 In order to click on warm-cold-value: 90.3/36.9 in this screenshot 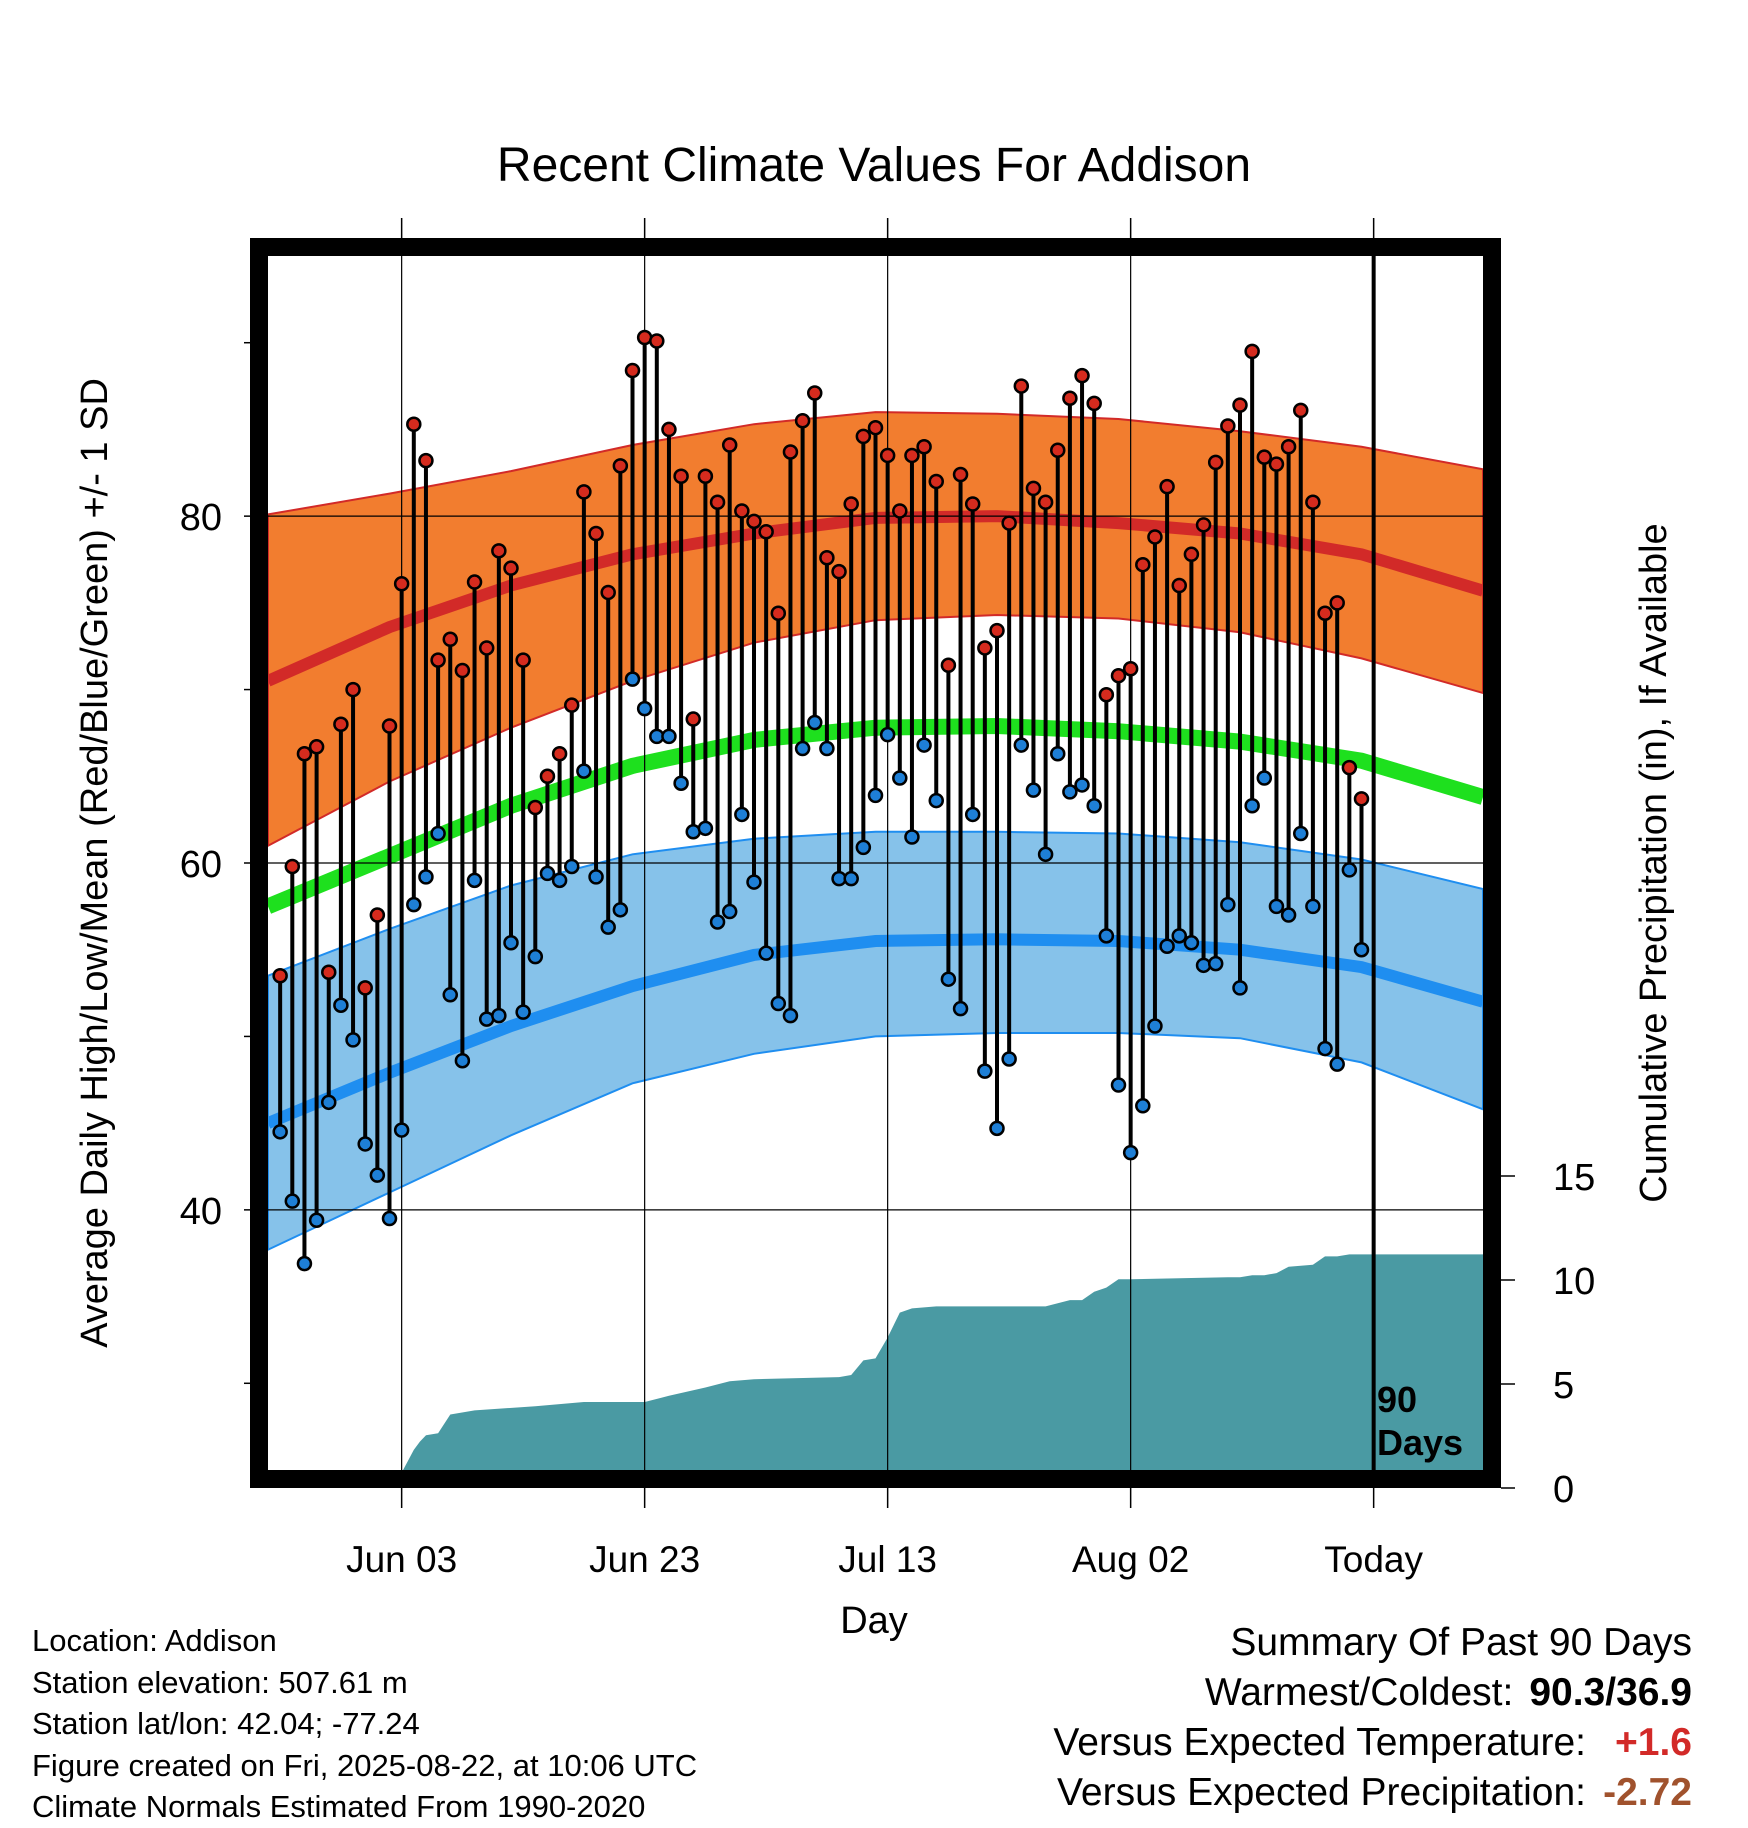, I will do `click(1610, 1692)`.